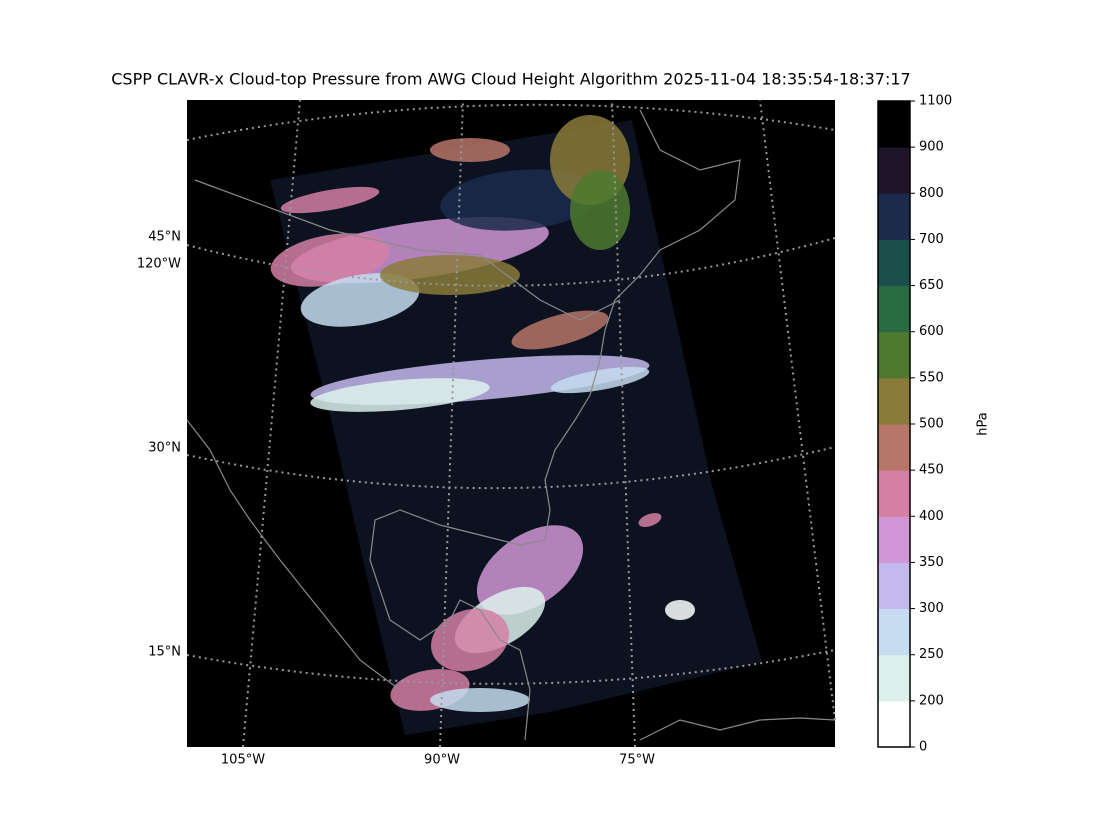 Image resolution: width=1120 pixels, height=840 pixels. What do you see at coordinates (164, 448) in the screenshot?
I see `lat-label: 30°N` at bounding box center [164, 448].